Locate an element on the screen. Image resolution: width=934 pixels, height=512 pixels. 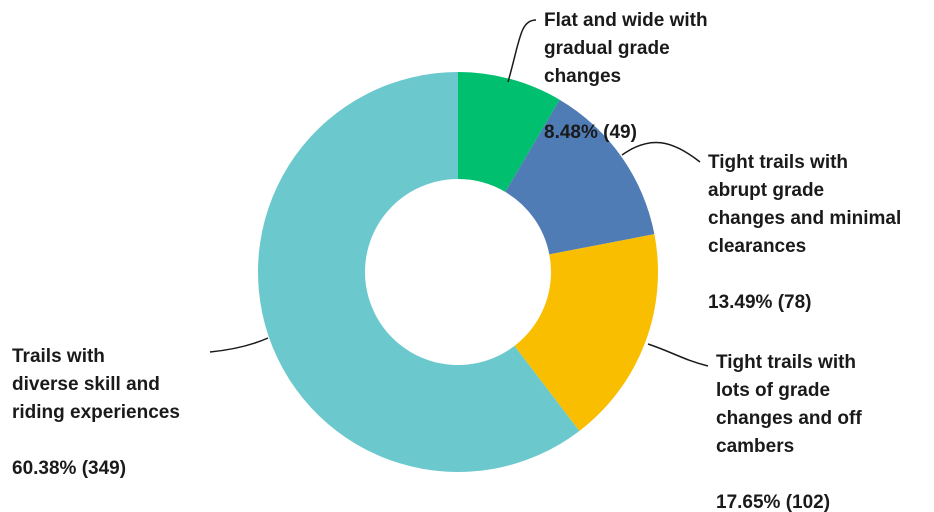
slice-value-2: 13.49% (78) is located at coordinates (760, 302).